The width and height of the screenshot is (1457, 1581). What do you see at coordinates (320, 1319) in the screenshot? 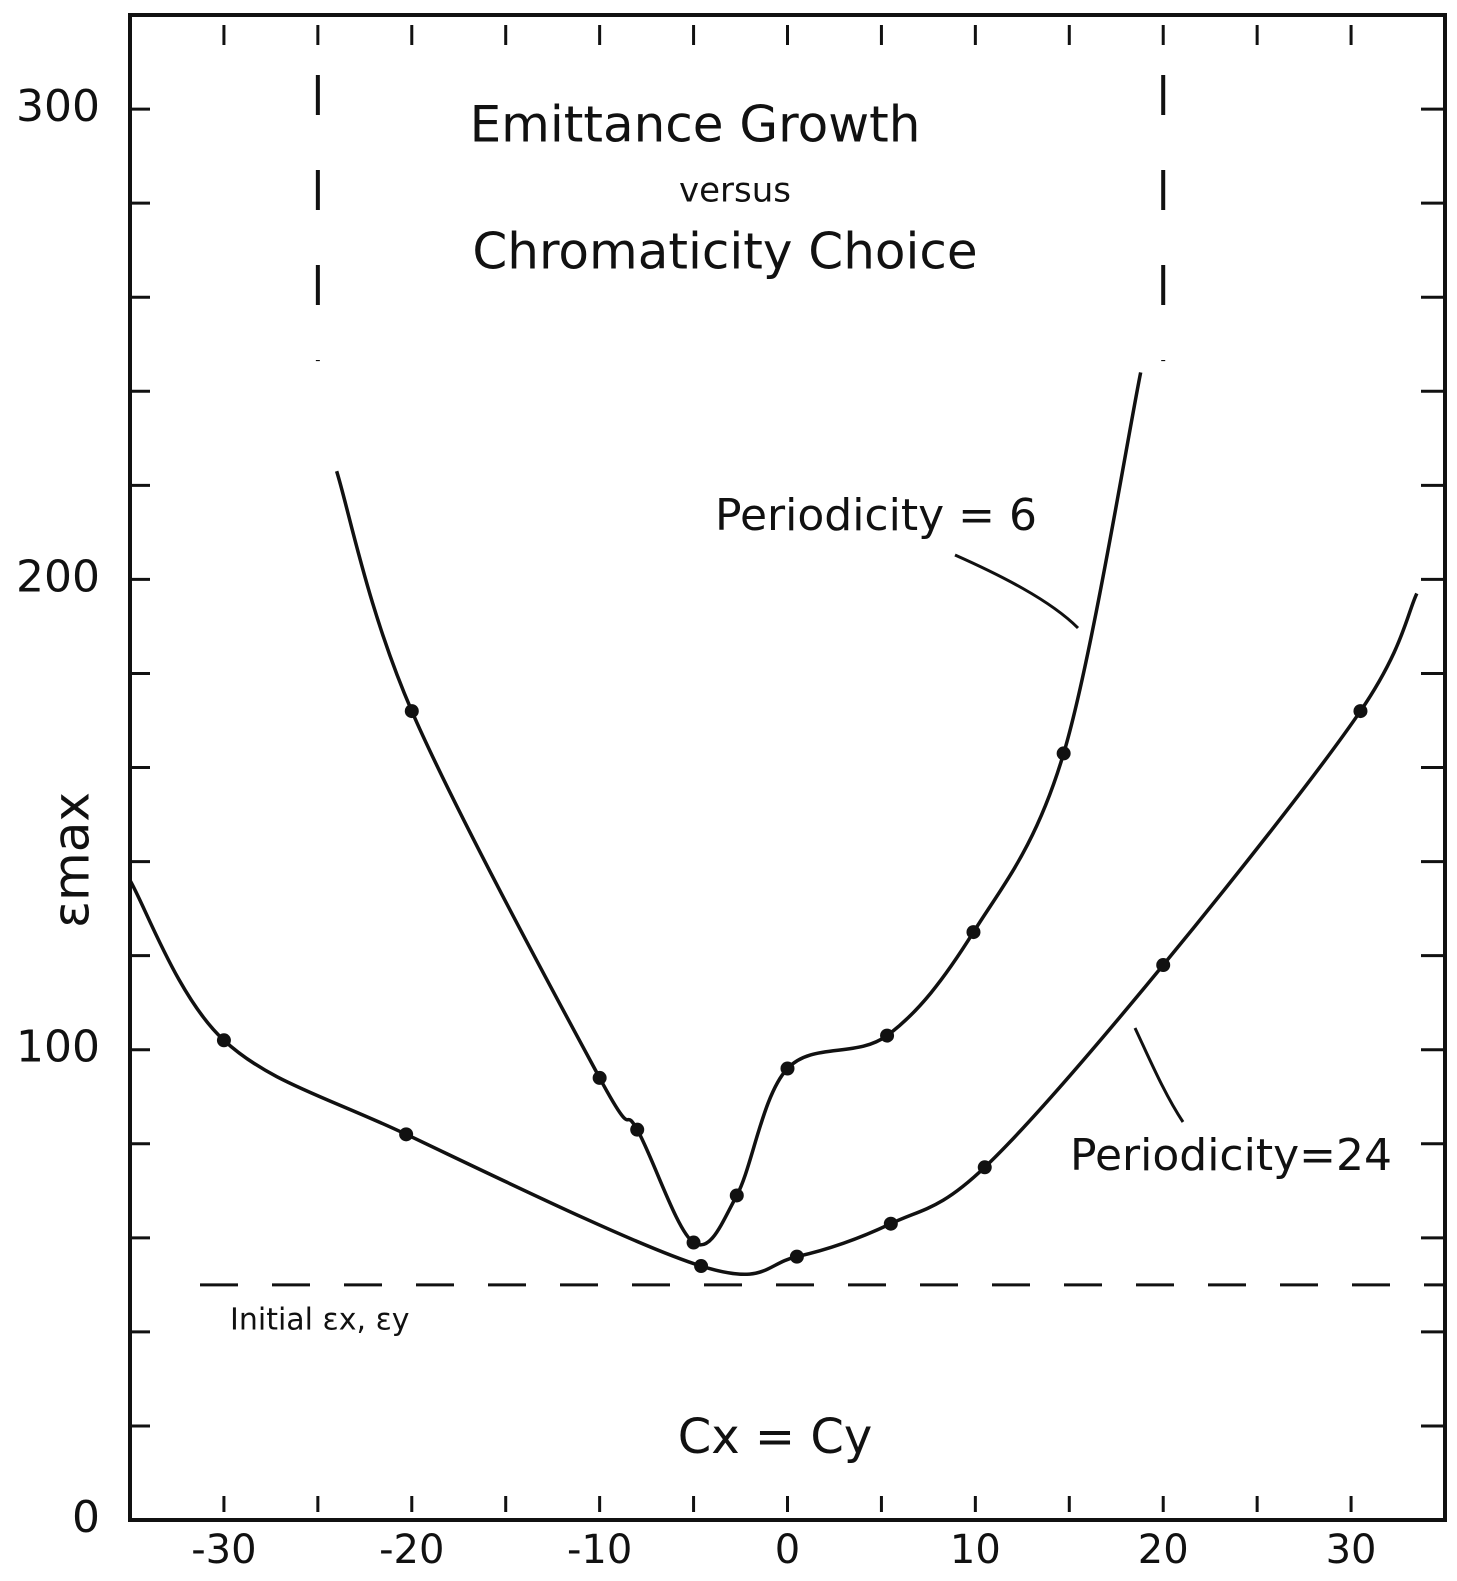
I see `reference-label: Initial εx, εy` at bounding box center [320, 1319].